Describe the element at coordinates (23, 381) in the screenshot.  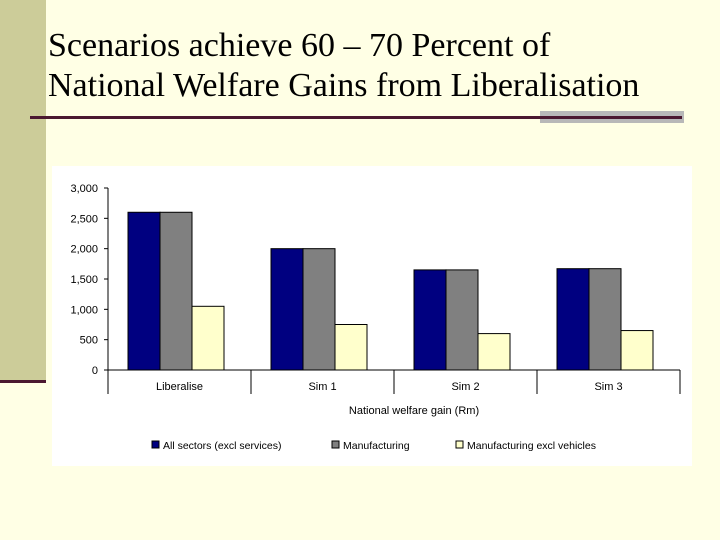
I see `sidebar-rule` at that location.